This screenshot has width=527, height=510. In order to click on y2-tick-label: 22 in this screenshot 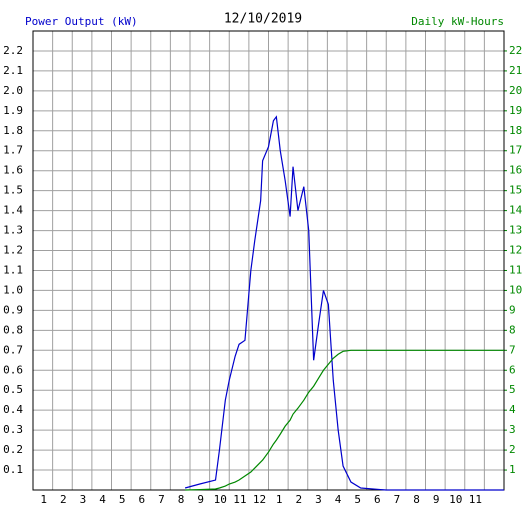, I will do `click(515, 50)`.